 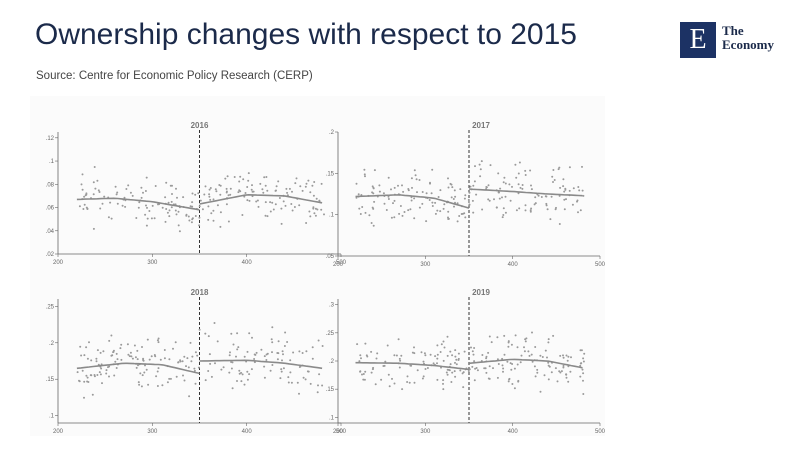 What do you see at coordinates (247, 432) in the screenshot?
I see `x-tick-label: 400` at bounding box center [247, 432].